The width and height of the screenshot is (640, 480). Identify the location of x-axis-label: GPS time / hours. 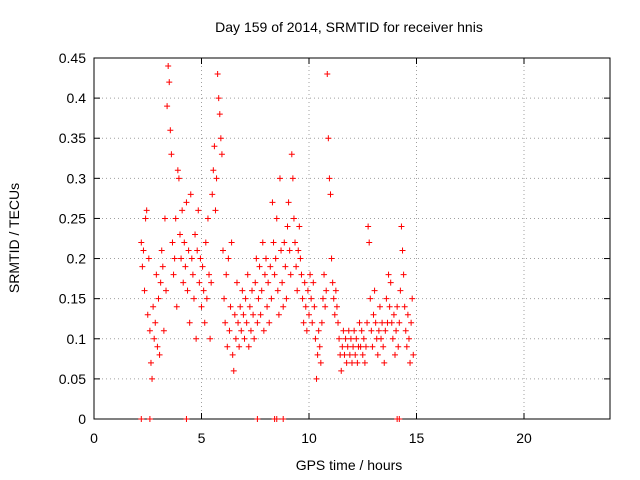
(349, 465).